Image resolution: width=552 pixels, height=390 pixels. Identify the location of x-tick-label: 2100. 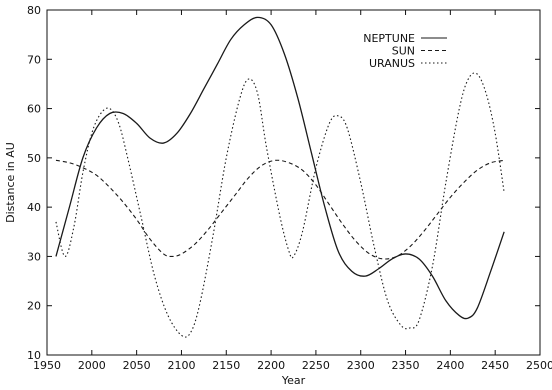
(181, 365).